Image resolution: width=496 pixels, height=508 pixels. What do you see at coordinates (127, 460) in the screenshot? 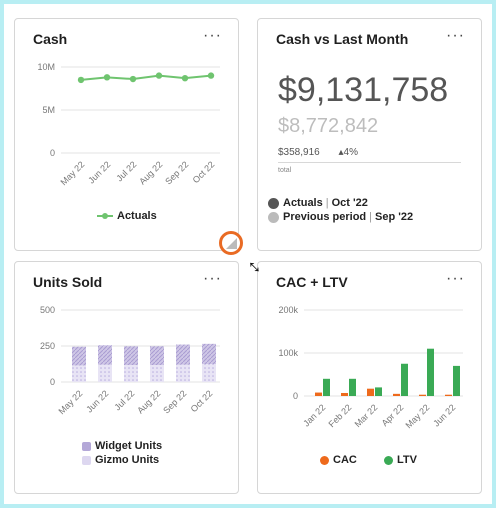
I see `gizmo-label: Gizmo Units` at bounding box center [127, 460].